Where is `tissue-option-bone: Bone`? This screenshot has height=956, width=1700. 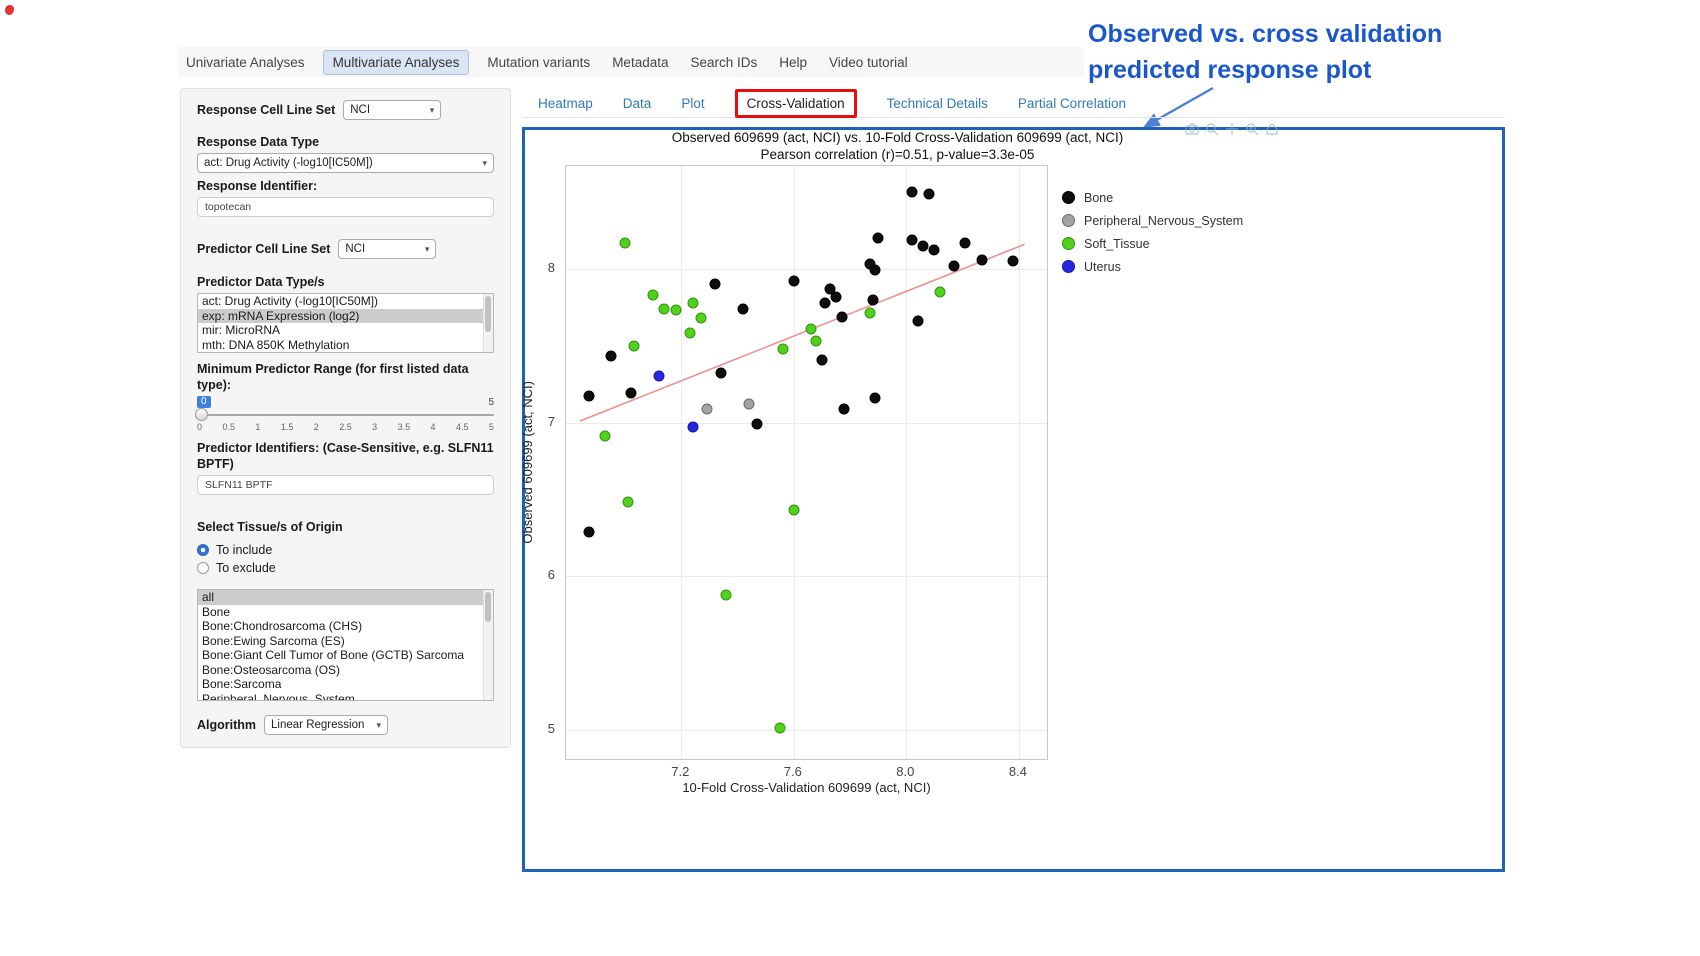
tissue-option-bone: Bone is located at coordinates (216, 611).